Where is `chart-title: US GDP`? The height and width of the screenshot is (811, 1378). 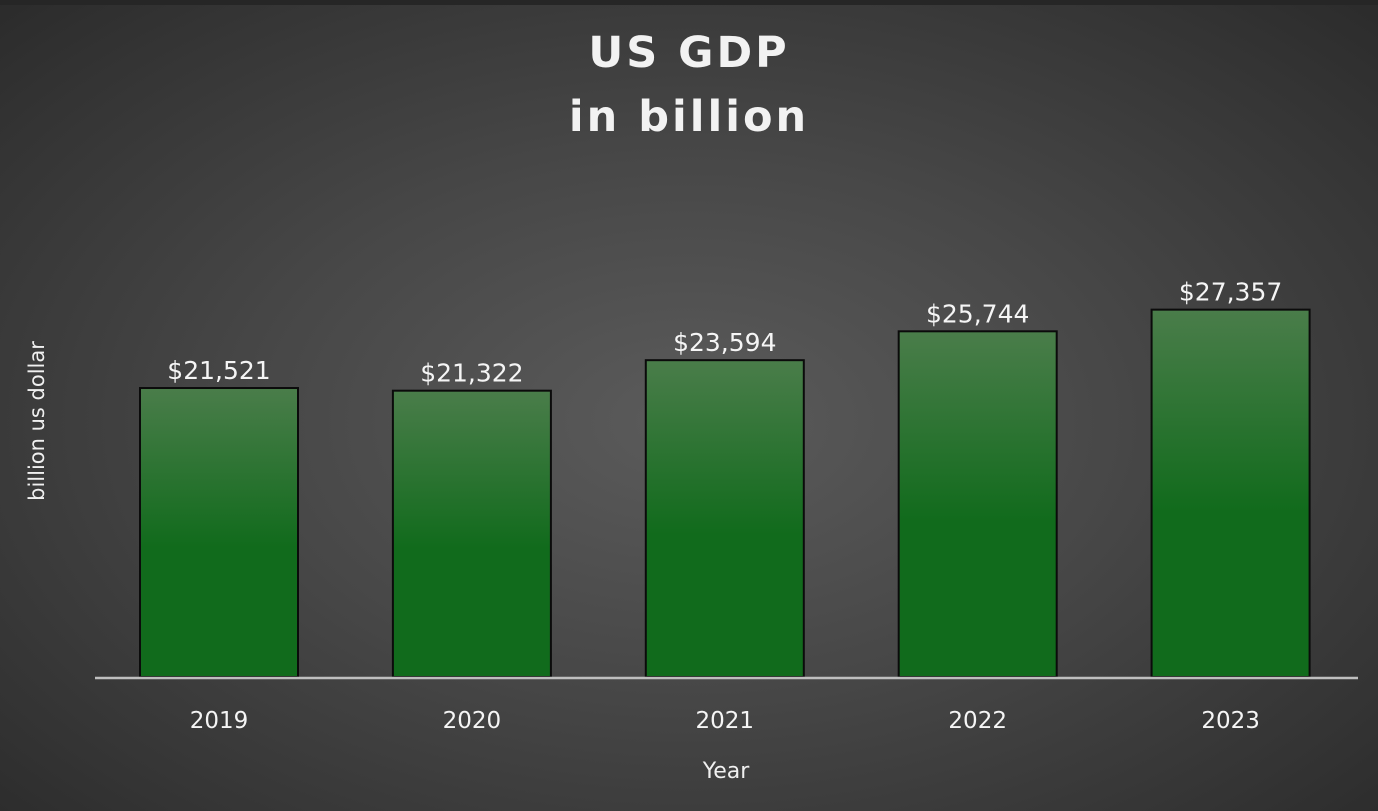
chart-title: US GDP is located at coordinates (689, 53).